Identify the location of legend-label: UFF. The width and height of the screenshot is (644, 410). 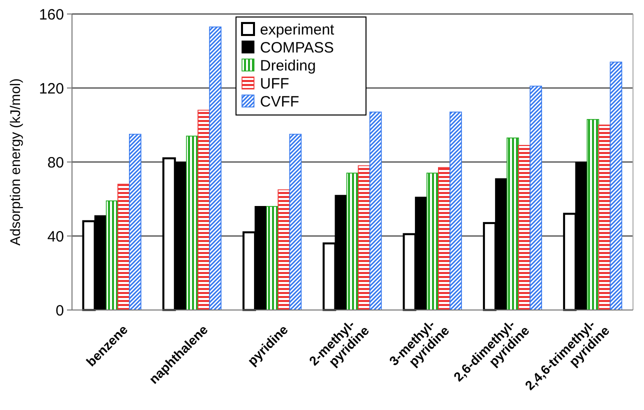
(275, 83).